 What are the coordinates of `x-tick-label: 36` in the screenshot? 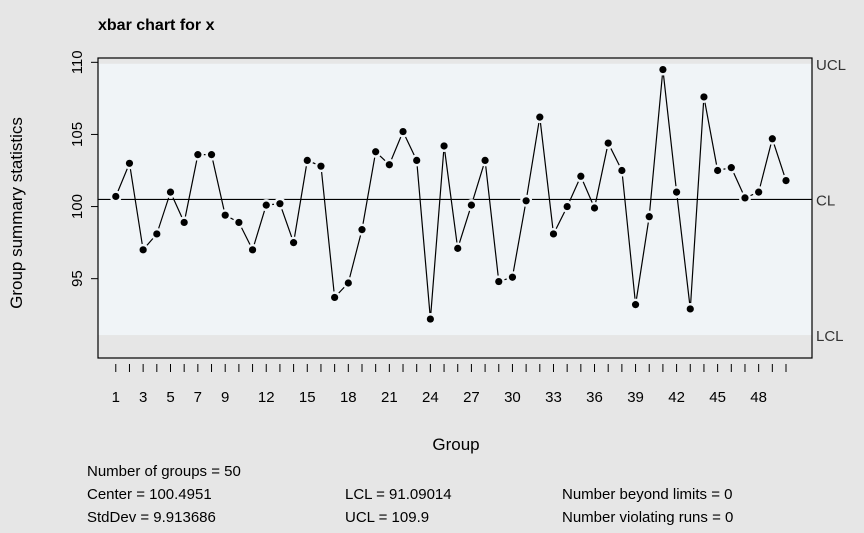 It's located at (594, 397).